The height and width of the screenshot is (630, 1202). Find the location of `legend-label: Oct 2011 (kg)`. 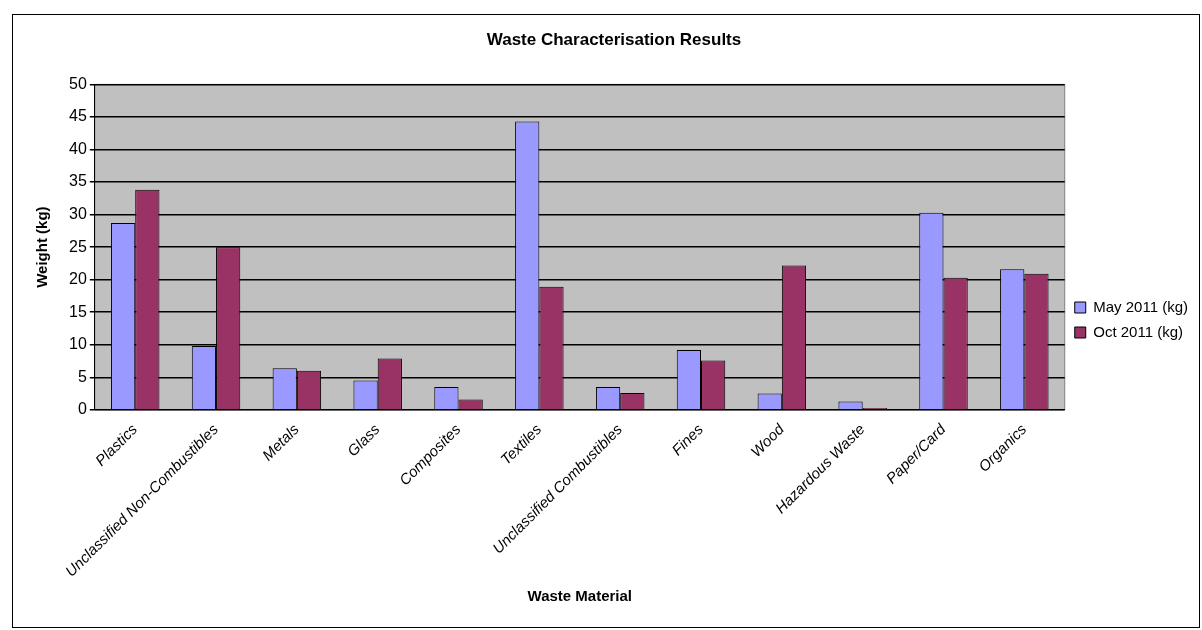

legend-label: Oct 2011 (kg) is located at coordinates (1138, 331).